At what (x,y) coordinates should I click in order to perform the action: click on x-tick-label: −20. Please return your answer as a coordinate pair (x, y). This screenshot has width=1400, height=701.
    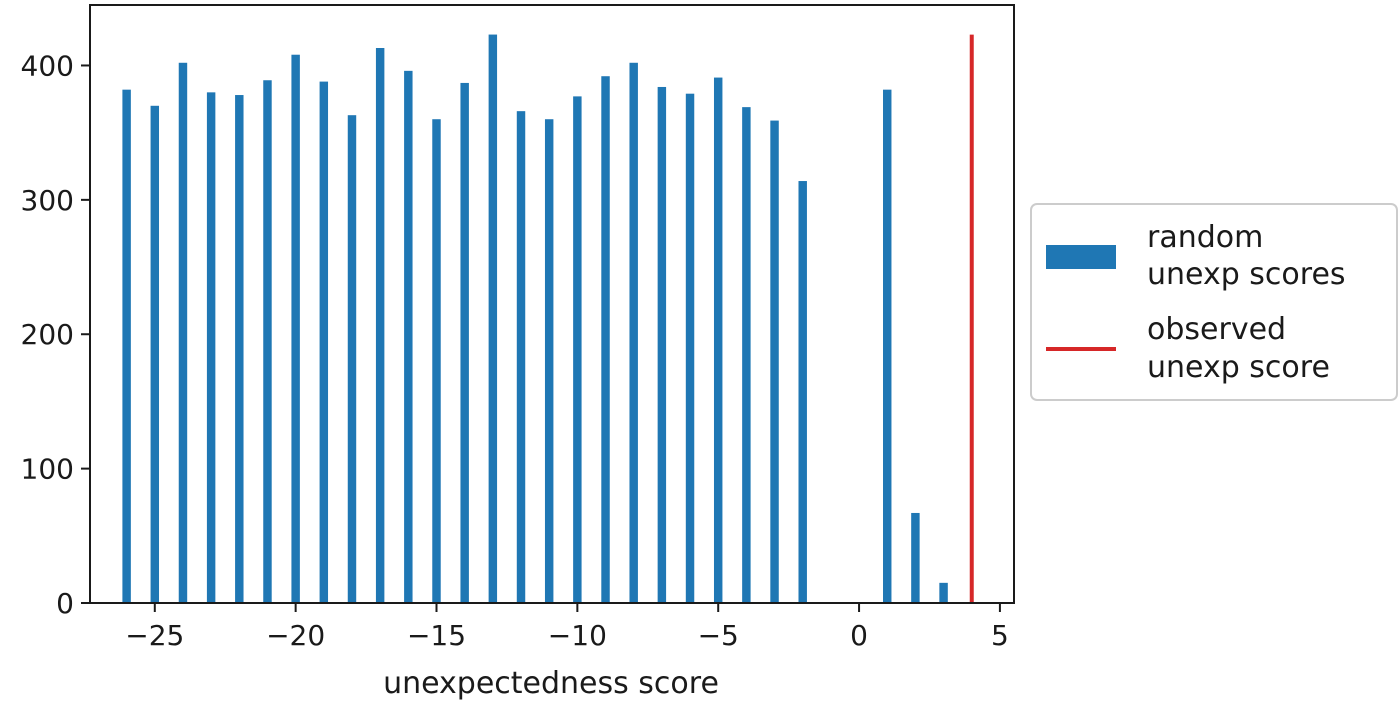
    Looking at the image, I should click on (295, 635).